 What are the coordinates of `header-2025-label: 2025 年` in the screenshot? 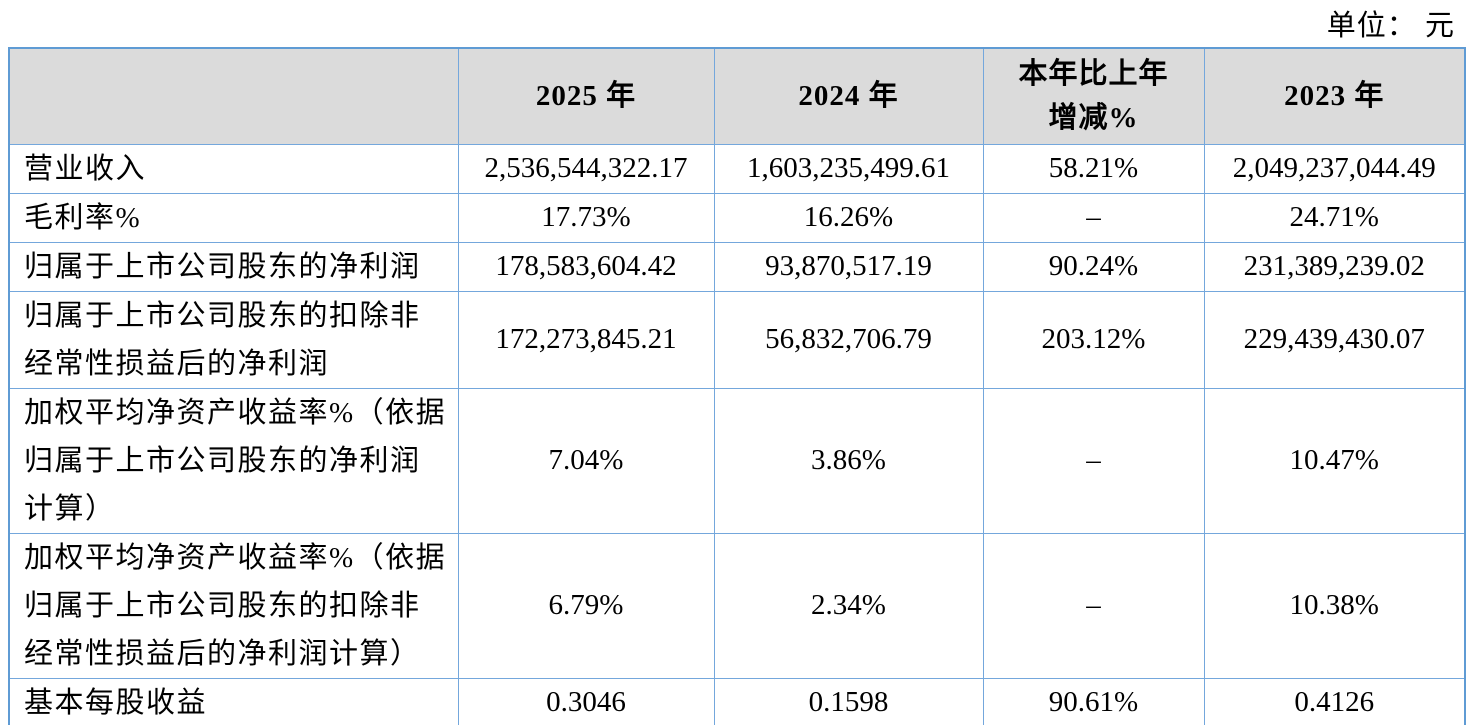 It's located at (586, 96).